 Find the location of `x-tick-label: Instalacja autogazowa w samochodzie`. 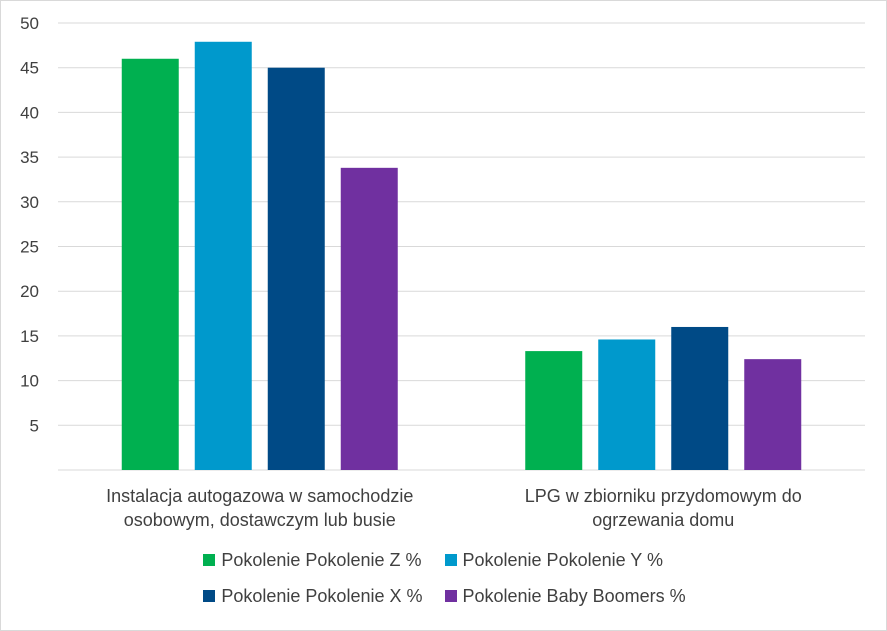

x-tick-label: Instalacja autogazowa w samochodzie is located at coordinates (259, 496).